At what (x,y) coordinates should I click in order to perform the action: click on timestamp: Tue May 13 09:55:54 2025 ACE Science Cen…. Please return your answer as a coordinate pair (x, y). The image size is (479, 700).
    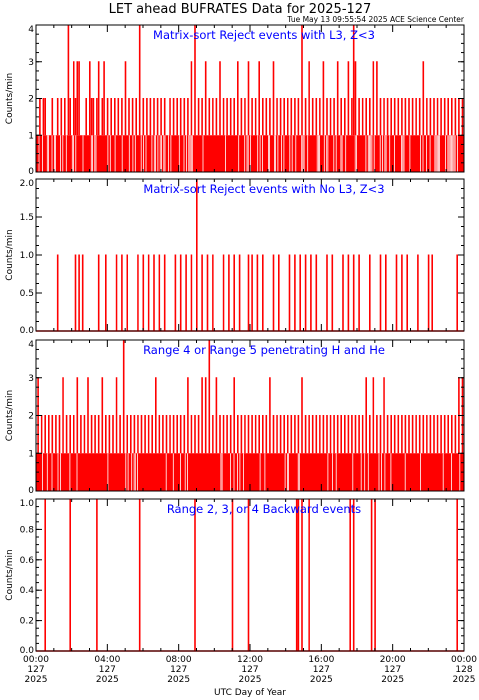
    Looking at the image, I should click on (375, 19).